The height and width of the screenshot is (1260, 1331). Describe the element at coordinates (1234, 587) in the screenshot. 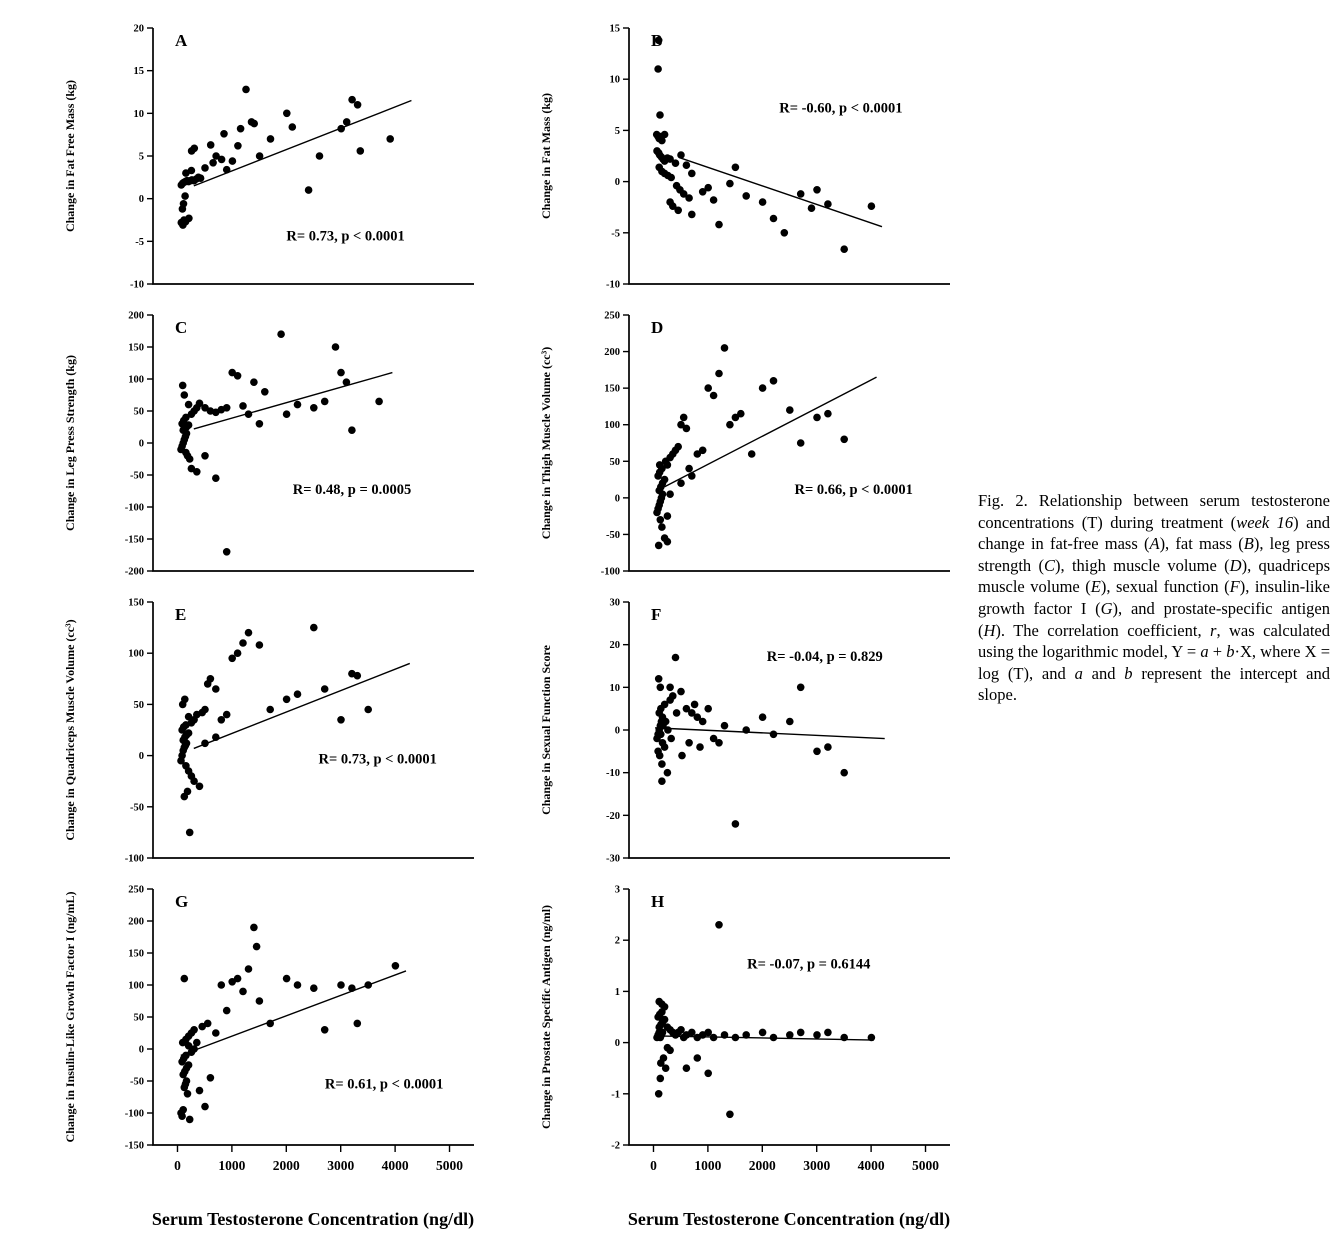

I see `caption-italic-segment: F` at that location.